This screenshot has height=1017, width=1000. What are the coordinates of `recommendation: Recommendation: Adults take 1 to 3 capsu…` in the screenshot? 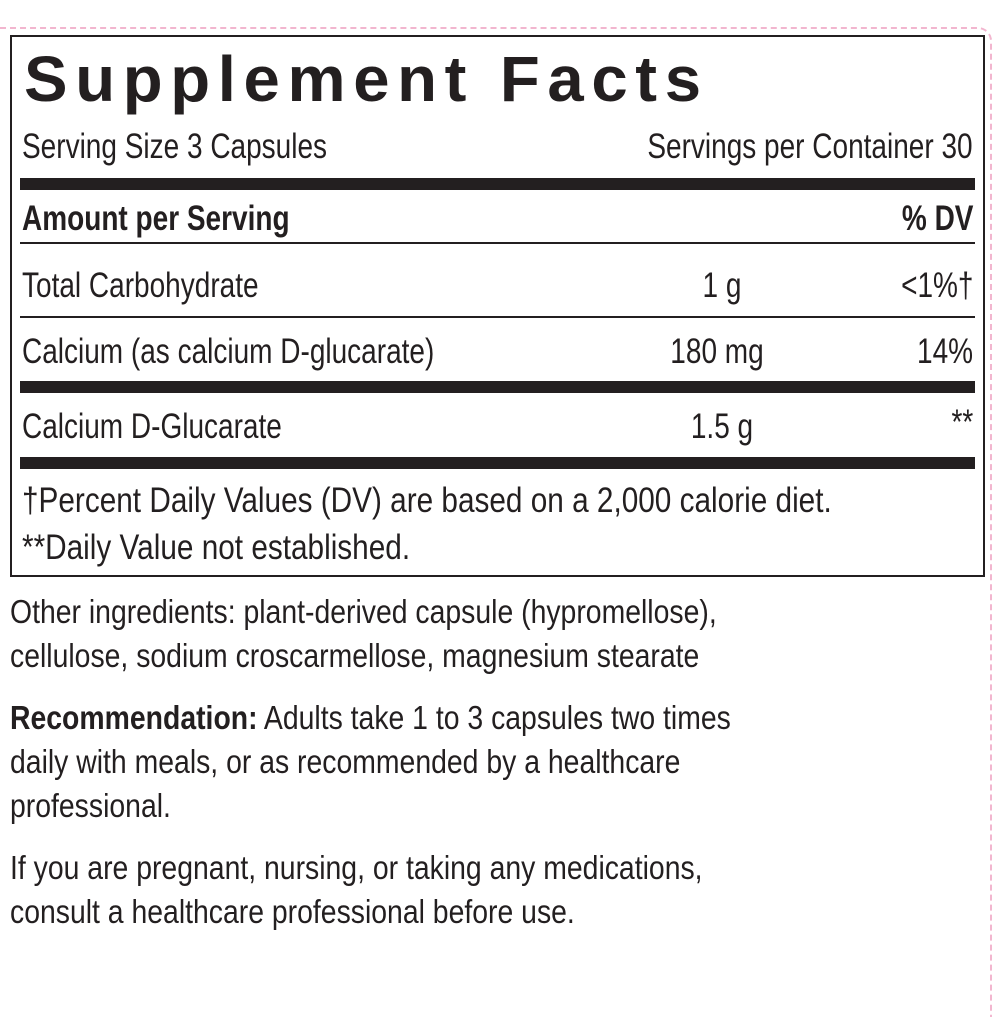 It's located at (370, 762).